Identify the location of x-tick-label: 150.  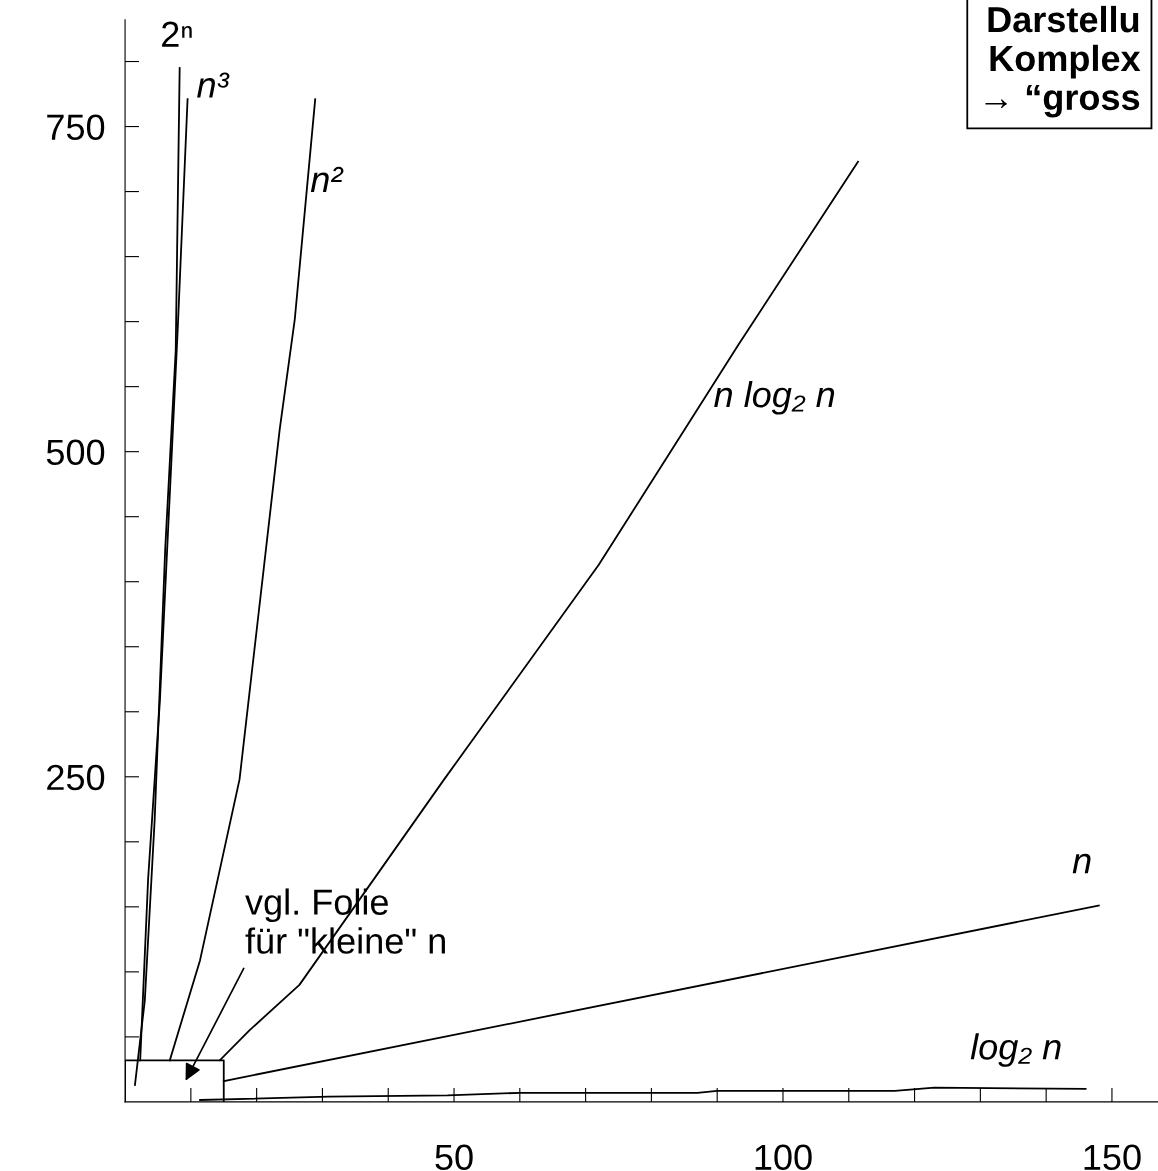
(1112, 1157).